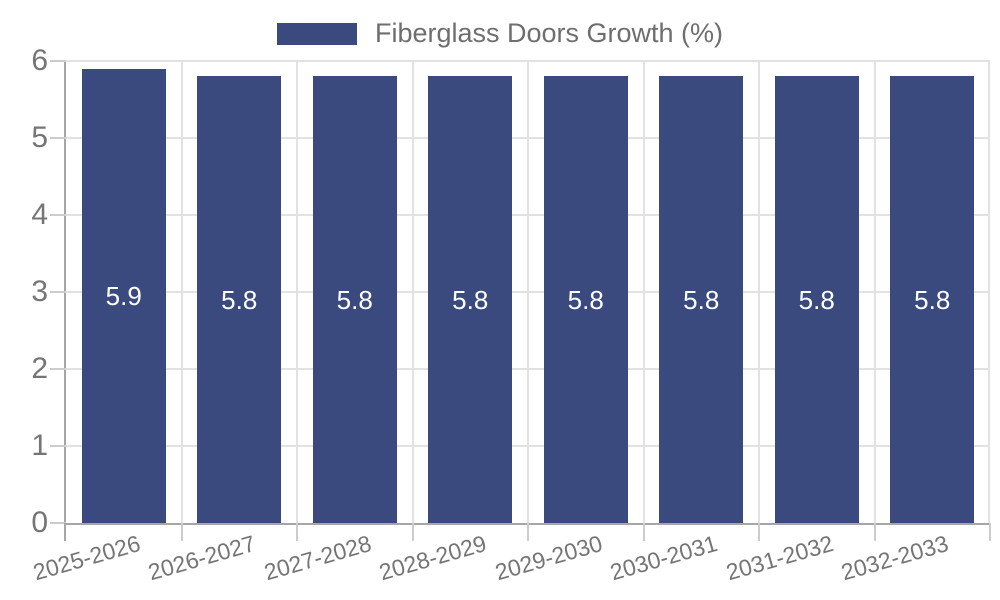 This screenshot has height=600, width=1000. I want to click on bar-2025-2026: 5.9, so click(123, 295).